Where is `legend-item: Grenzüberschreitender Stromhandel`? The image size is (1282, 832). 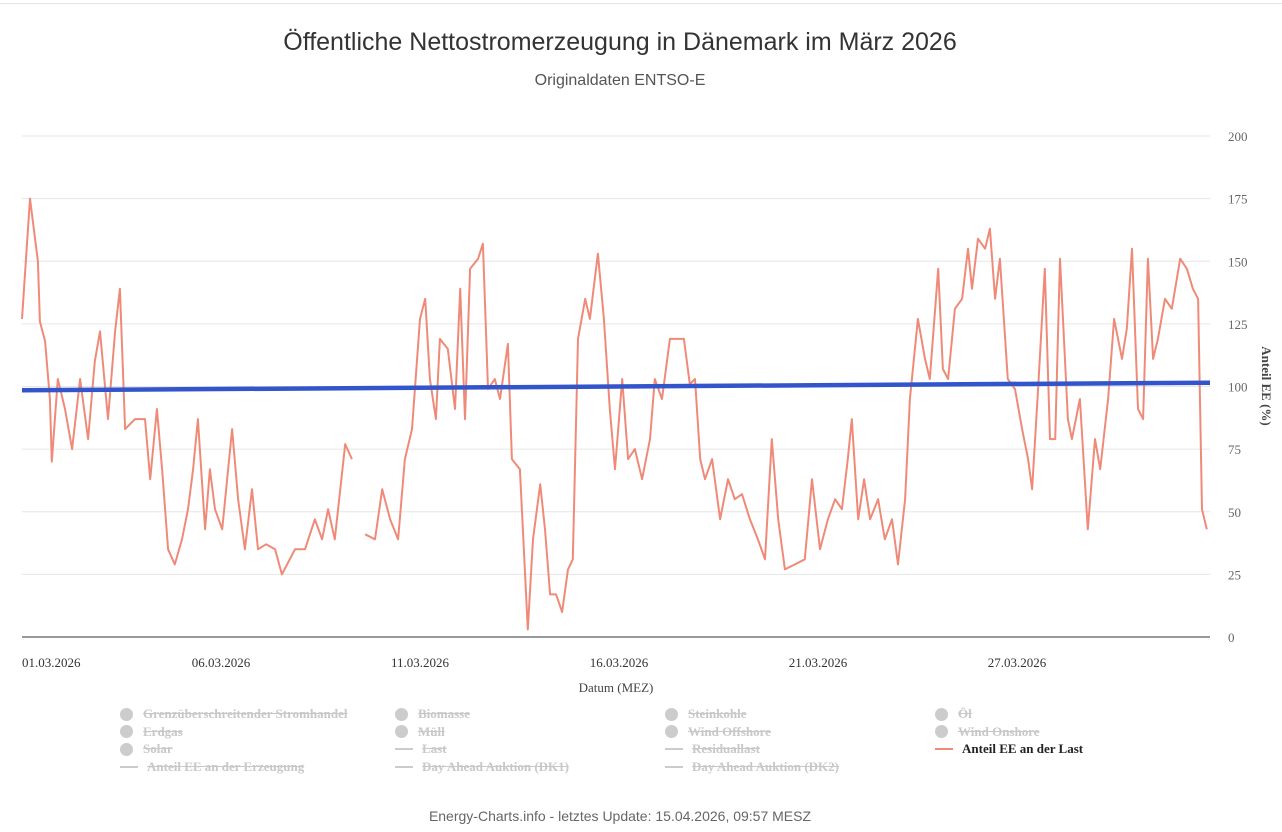 legend-item: Grenzüberschreitender Stromhandel is located at coordinates (234, 714).